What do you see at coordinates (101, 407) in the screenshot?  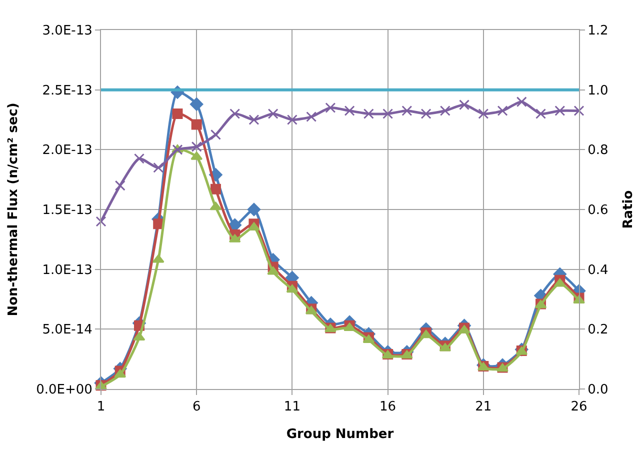 I see `x-tick-label: 1` at bounding box center [101, 407].